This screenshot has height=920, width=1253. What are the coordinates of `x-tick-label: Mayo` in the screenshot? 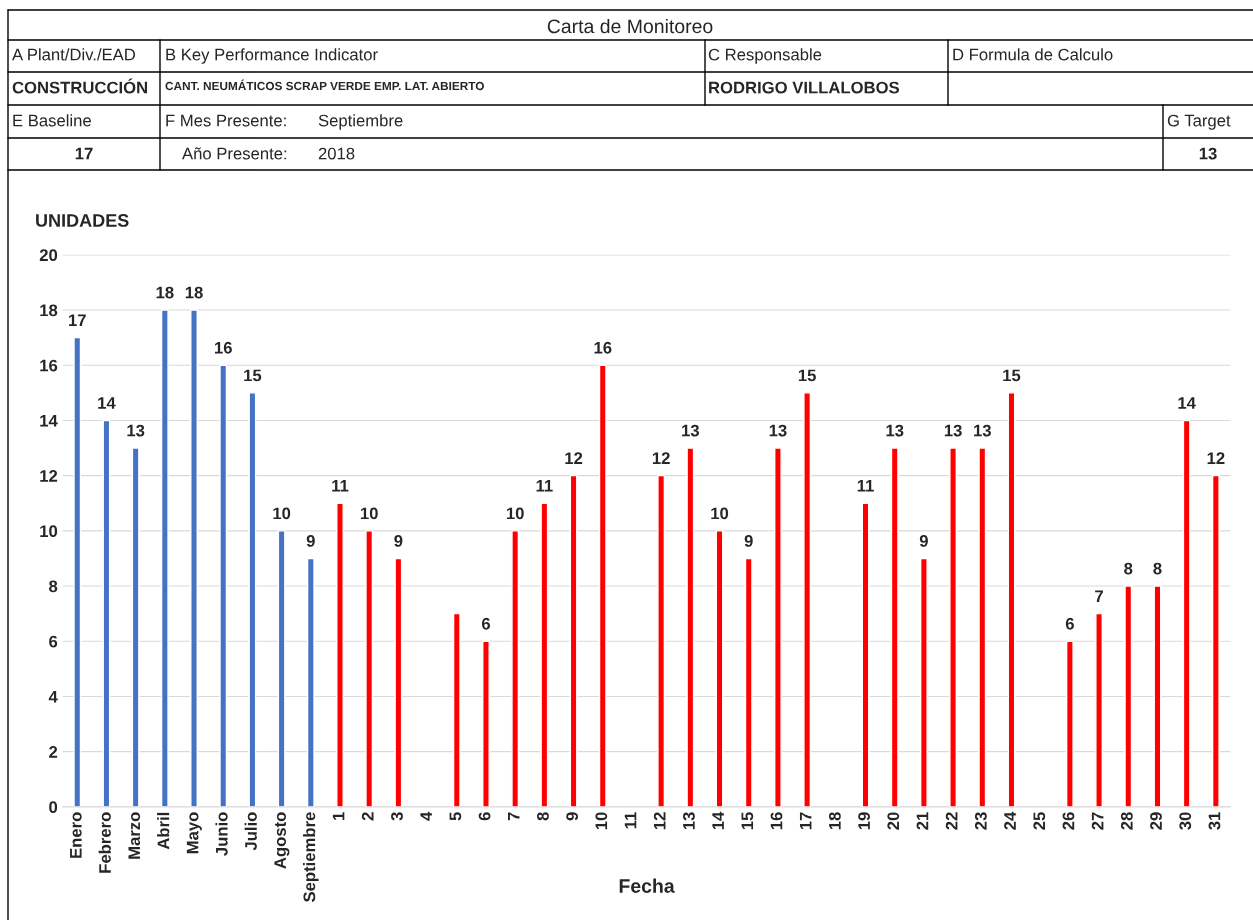 It's located at (194, 833).